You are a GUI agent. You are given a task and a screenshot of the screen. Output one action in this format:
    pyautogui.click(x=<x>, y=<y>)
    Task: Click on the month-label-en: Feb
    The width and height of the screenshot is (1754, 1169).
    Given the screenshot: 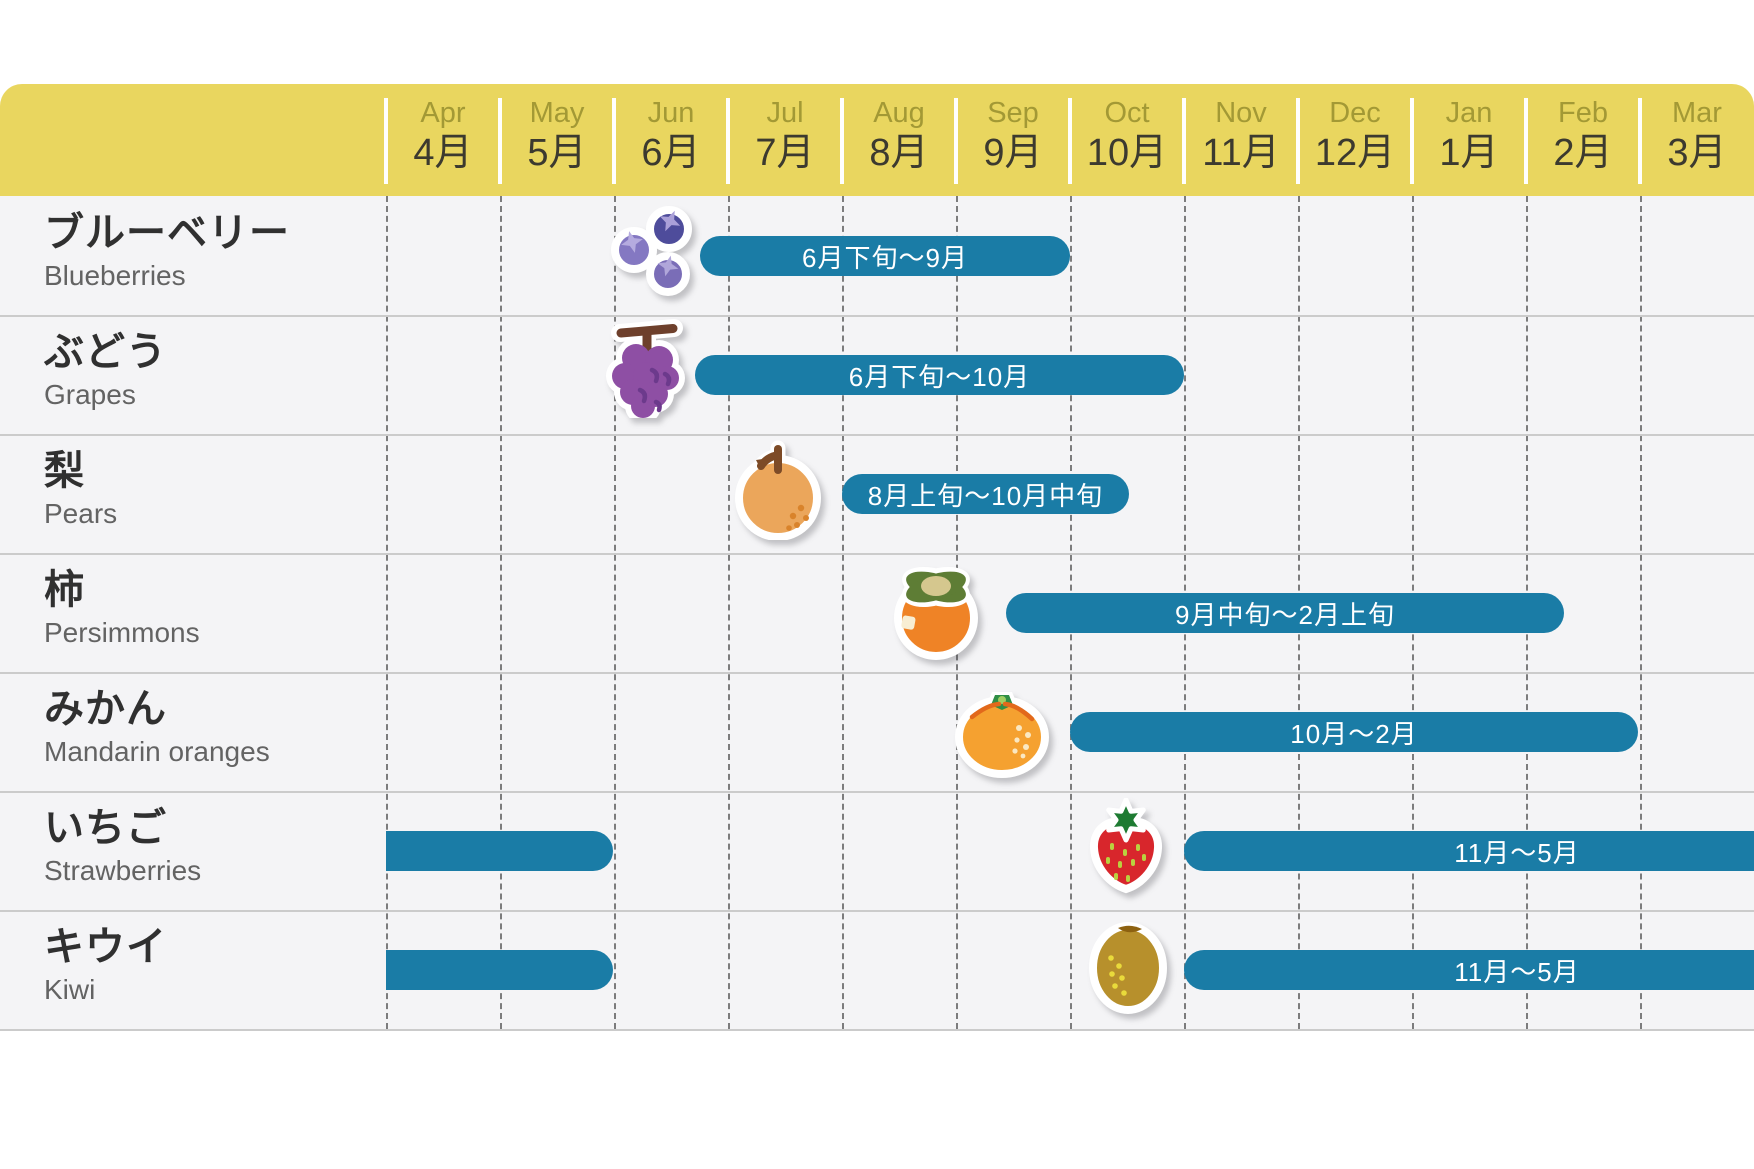 What is the action you would take?
    pyautogui.click(x=1583, y=113)
    